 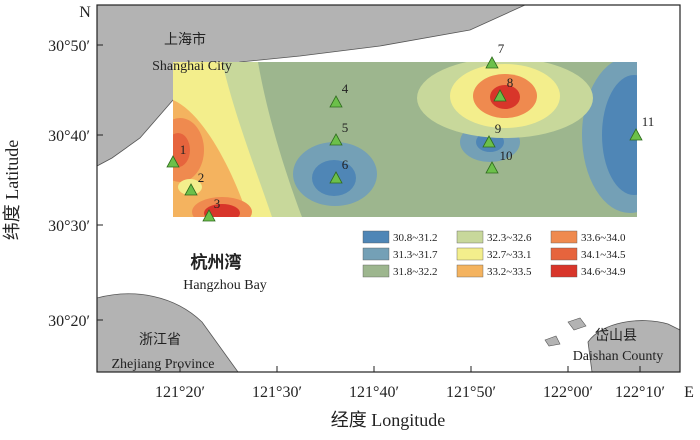 I want to click on station-label: 1, so click(x=183, y=149).